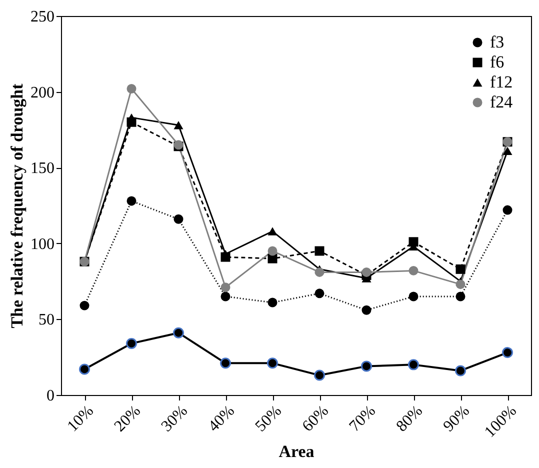 This screenshot has height=468, width=539. What do you see at coordinates (42, 244) in the screenshot?
I see `y-tick-label: 100` at bounding box center [42, 244].